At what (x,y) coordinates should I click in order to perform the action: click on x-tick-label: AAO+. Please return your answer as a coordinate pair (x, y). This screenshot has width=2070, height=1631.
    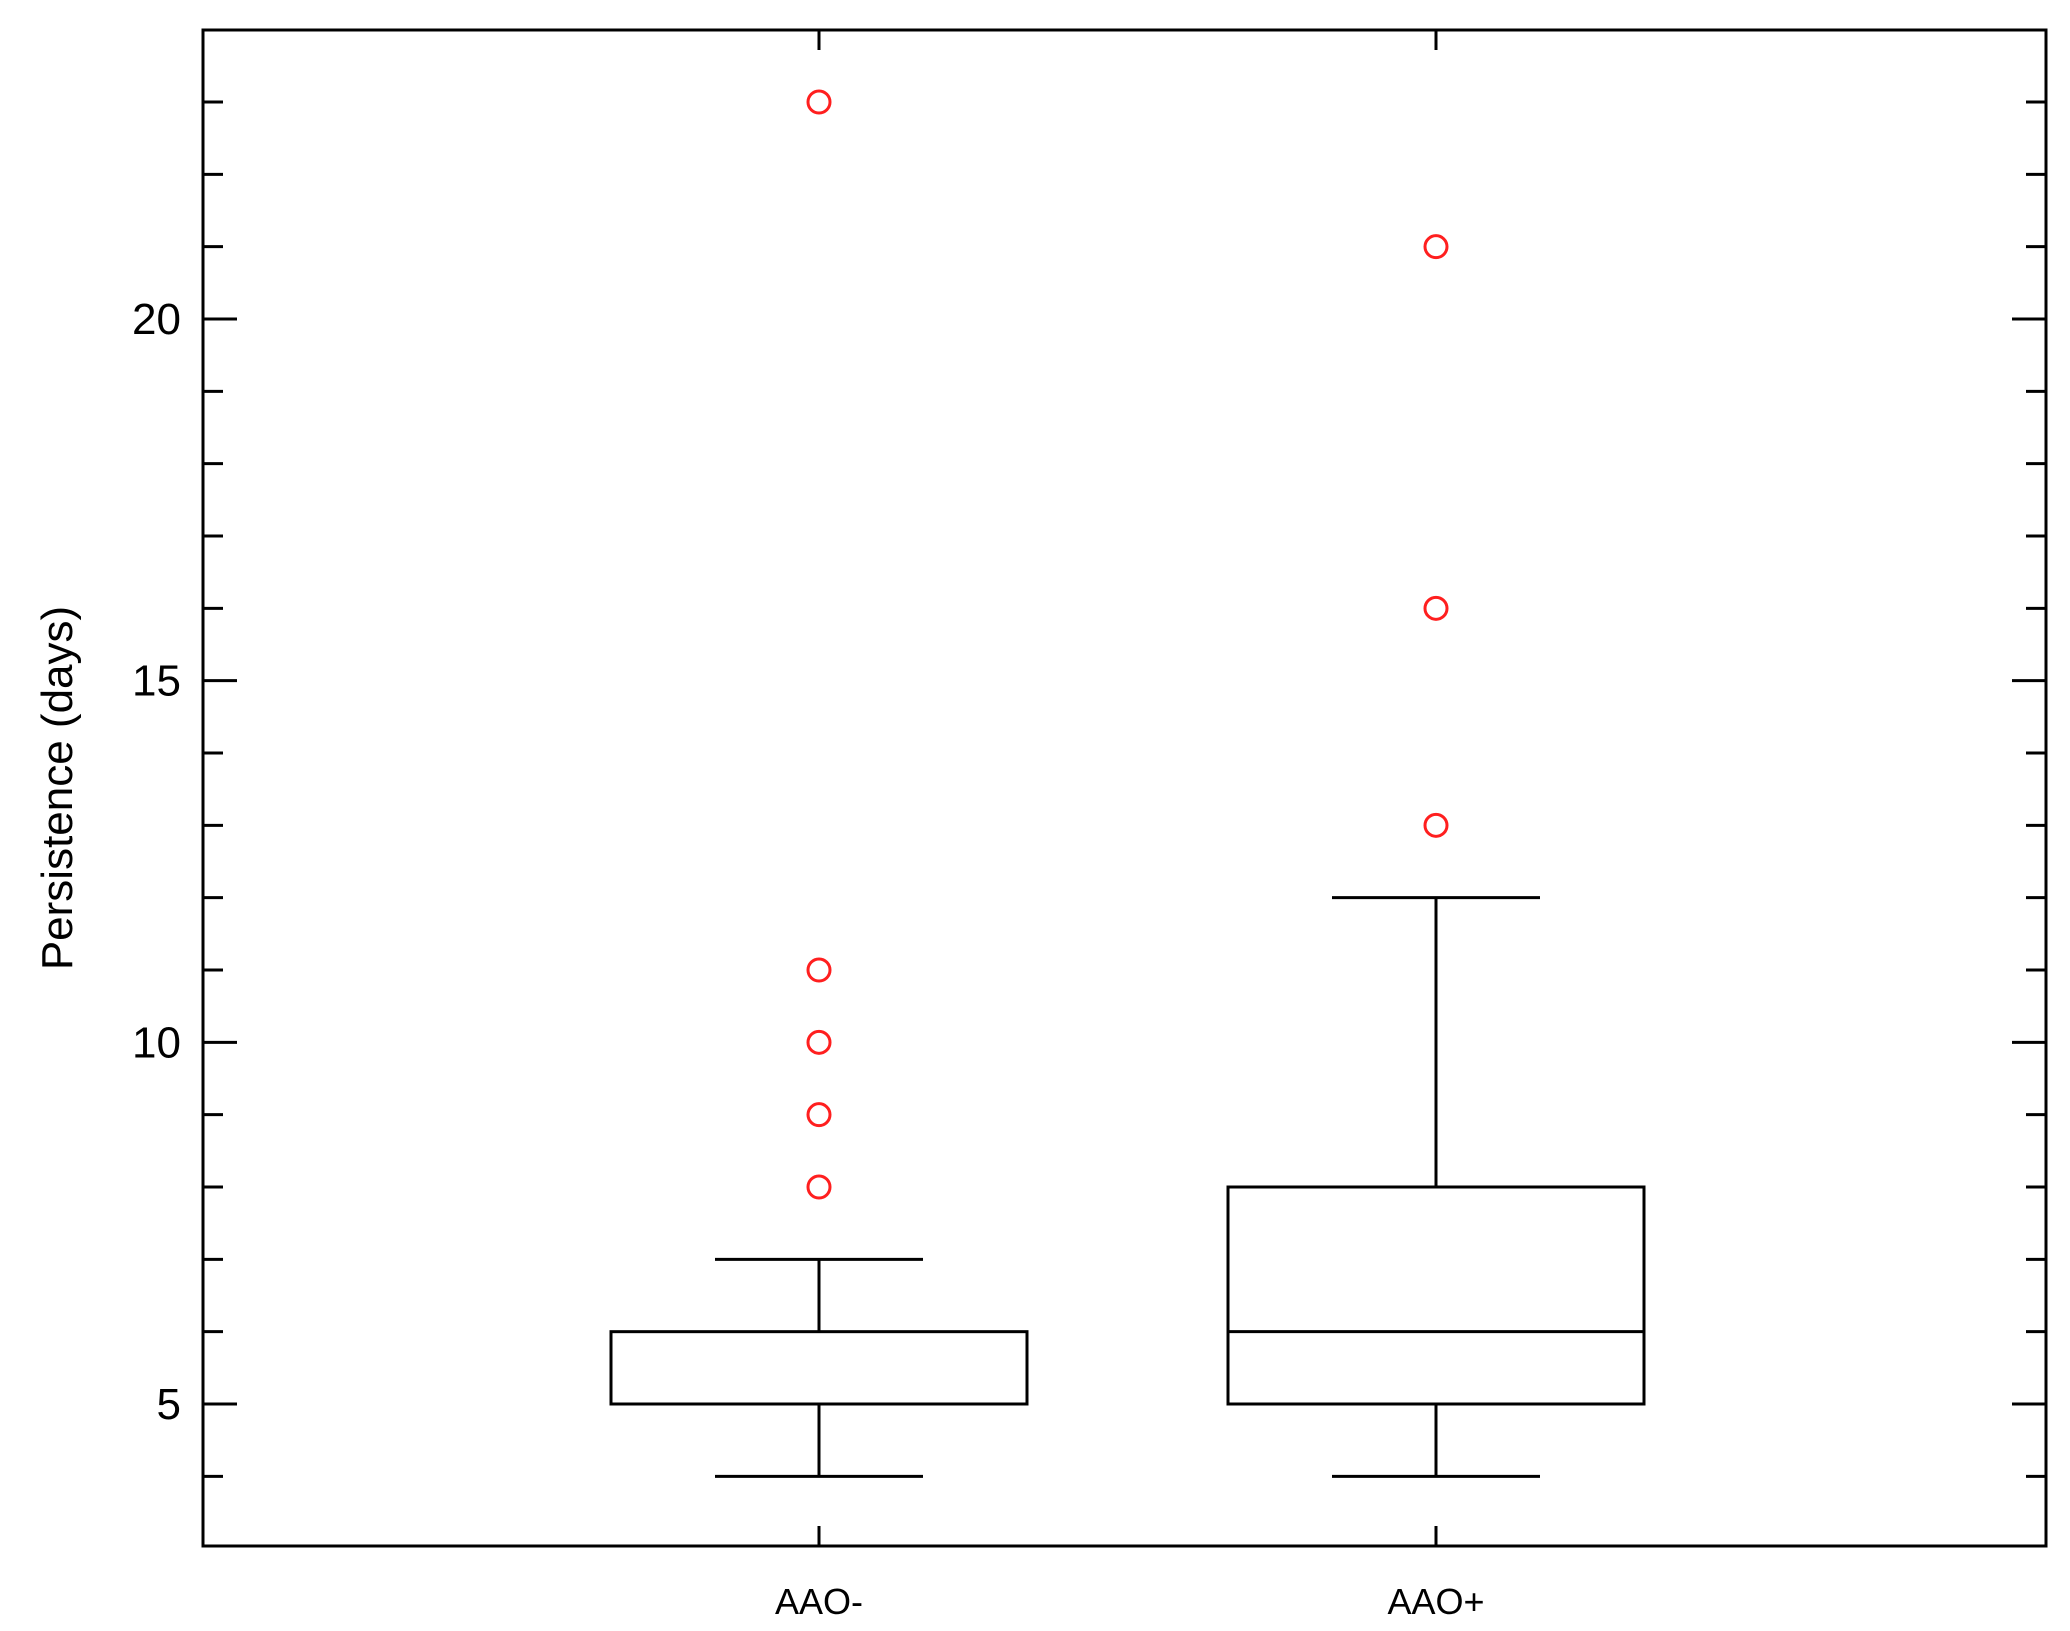
    Looking at the image, I should click on (1435, 1601).